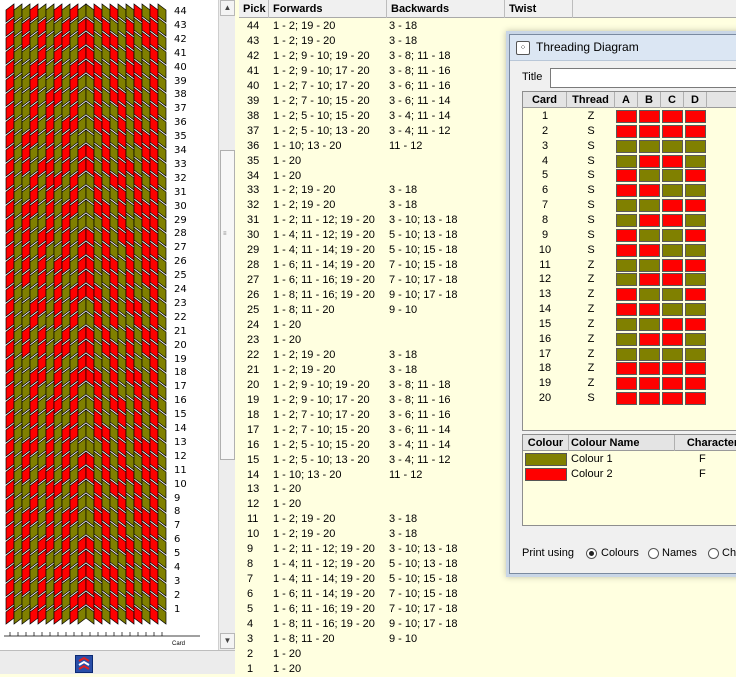 Image resolution: width=736 pixels, height=677 pixels. What do you see at coordinates (487, 385) in the screenshot?
I see `table-row: 20 1 - 2; 9 - 10; 19 - 20 3 - 8; 11 - 18` at bounding box center [487, 385].